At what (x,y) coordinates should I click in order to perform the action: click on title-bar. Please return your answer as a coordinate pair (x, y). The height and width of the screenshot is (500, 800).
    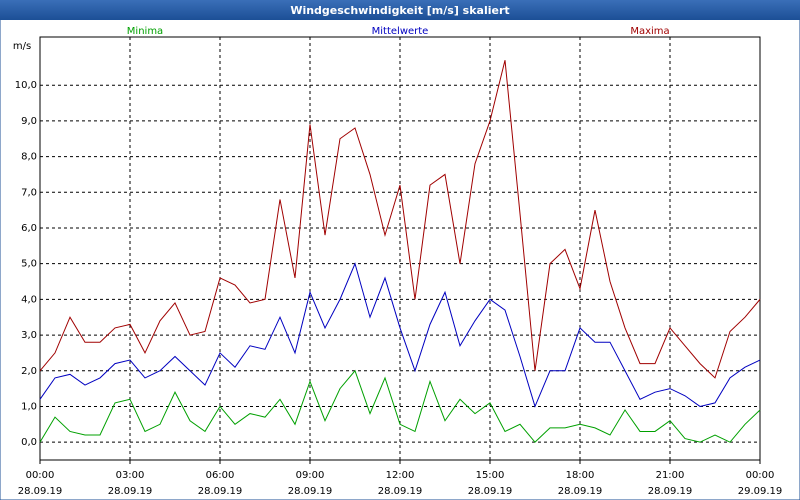
    Looking at the image, I should click on (400, 10).